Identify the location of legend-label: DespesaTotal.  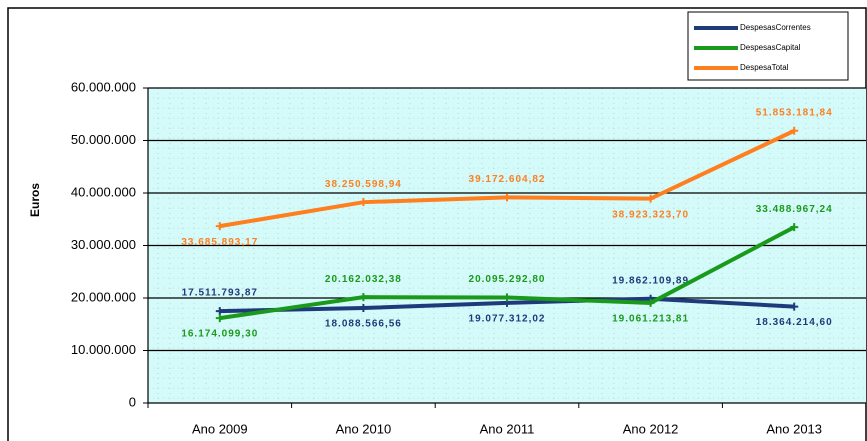
(764, 67).